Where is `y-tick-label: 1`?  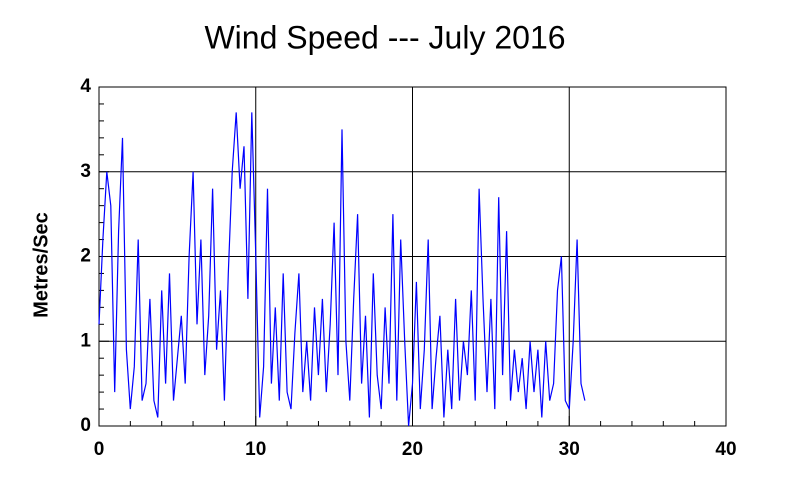
y-tick-label: 1 is located at coordinates (85, 340).